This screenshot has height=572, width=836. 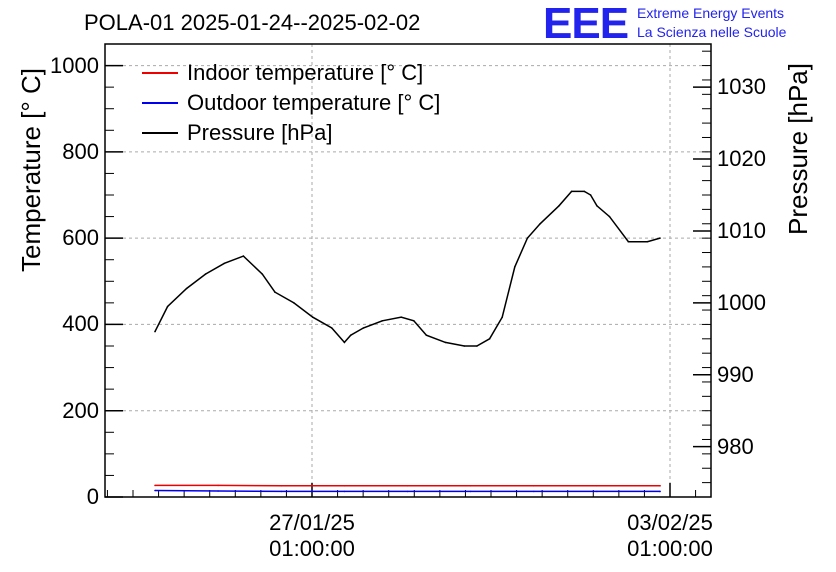 What do you see at coordinates (160, 133) in the screenshot?
I see `legend-swatch-pressure` at bounding box center [160, 133].